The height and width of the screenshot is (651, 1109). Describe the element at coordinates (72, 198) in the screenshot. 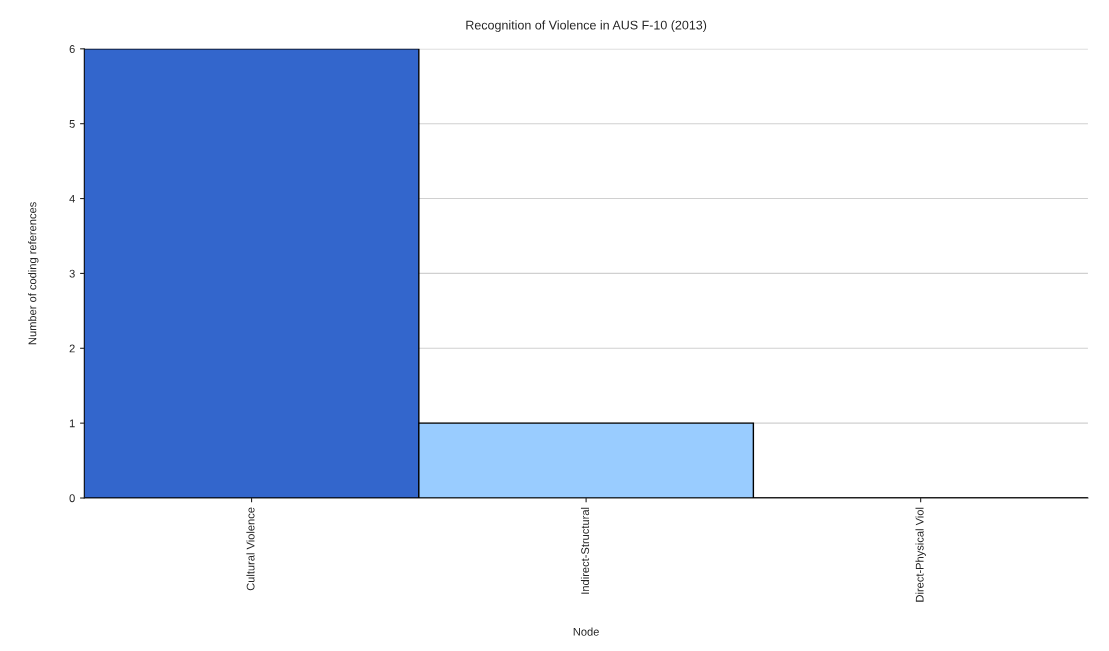

I see `y-tick-label: 4` at that location.